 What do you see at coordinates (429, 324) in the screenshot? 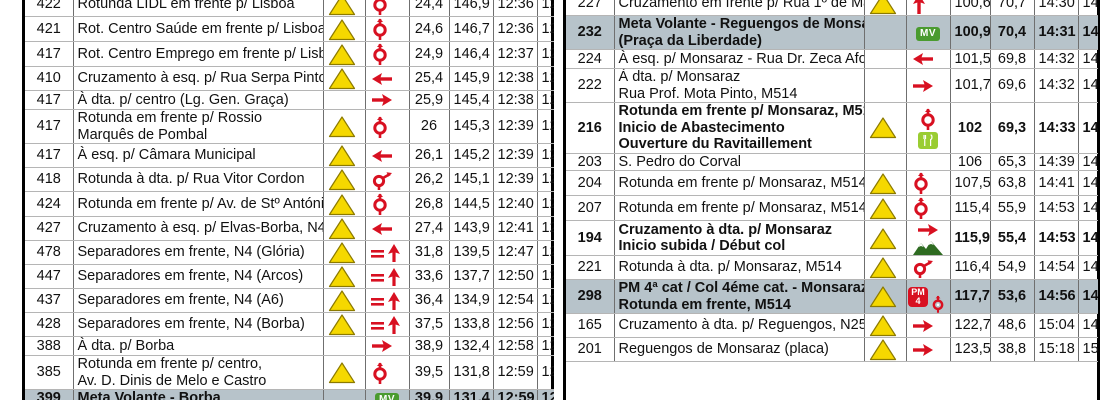
I see `cell-km-done: 37,5` at bounding box center [429, 324].